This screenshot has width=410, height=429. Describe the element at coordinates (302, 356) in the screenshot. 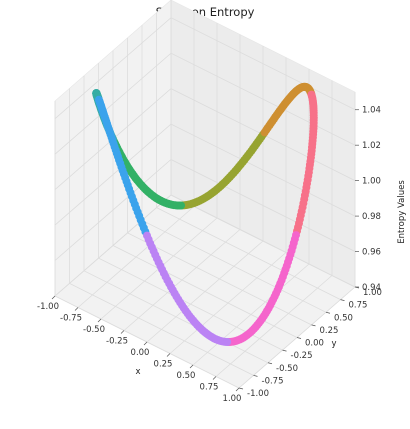

I see `y-tick-label: -0.25` at that location.